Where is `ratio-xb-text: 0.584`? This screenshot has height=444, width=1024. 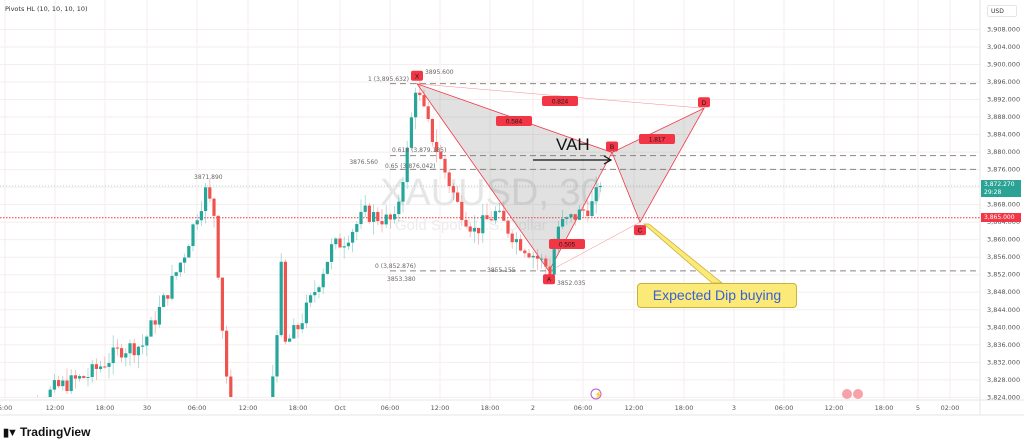 ratio-xb-text: 0.584 is located at coordinates (514, 122).